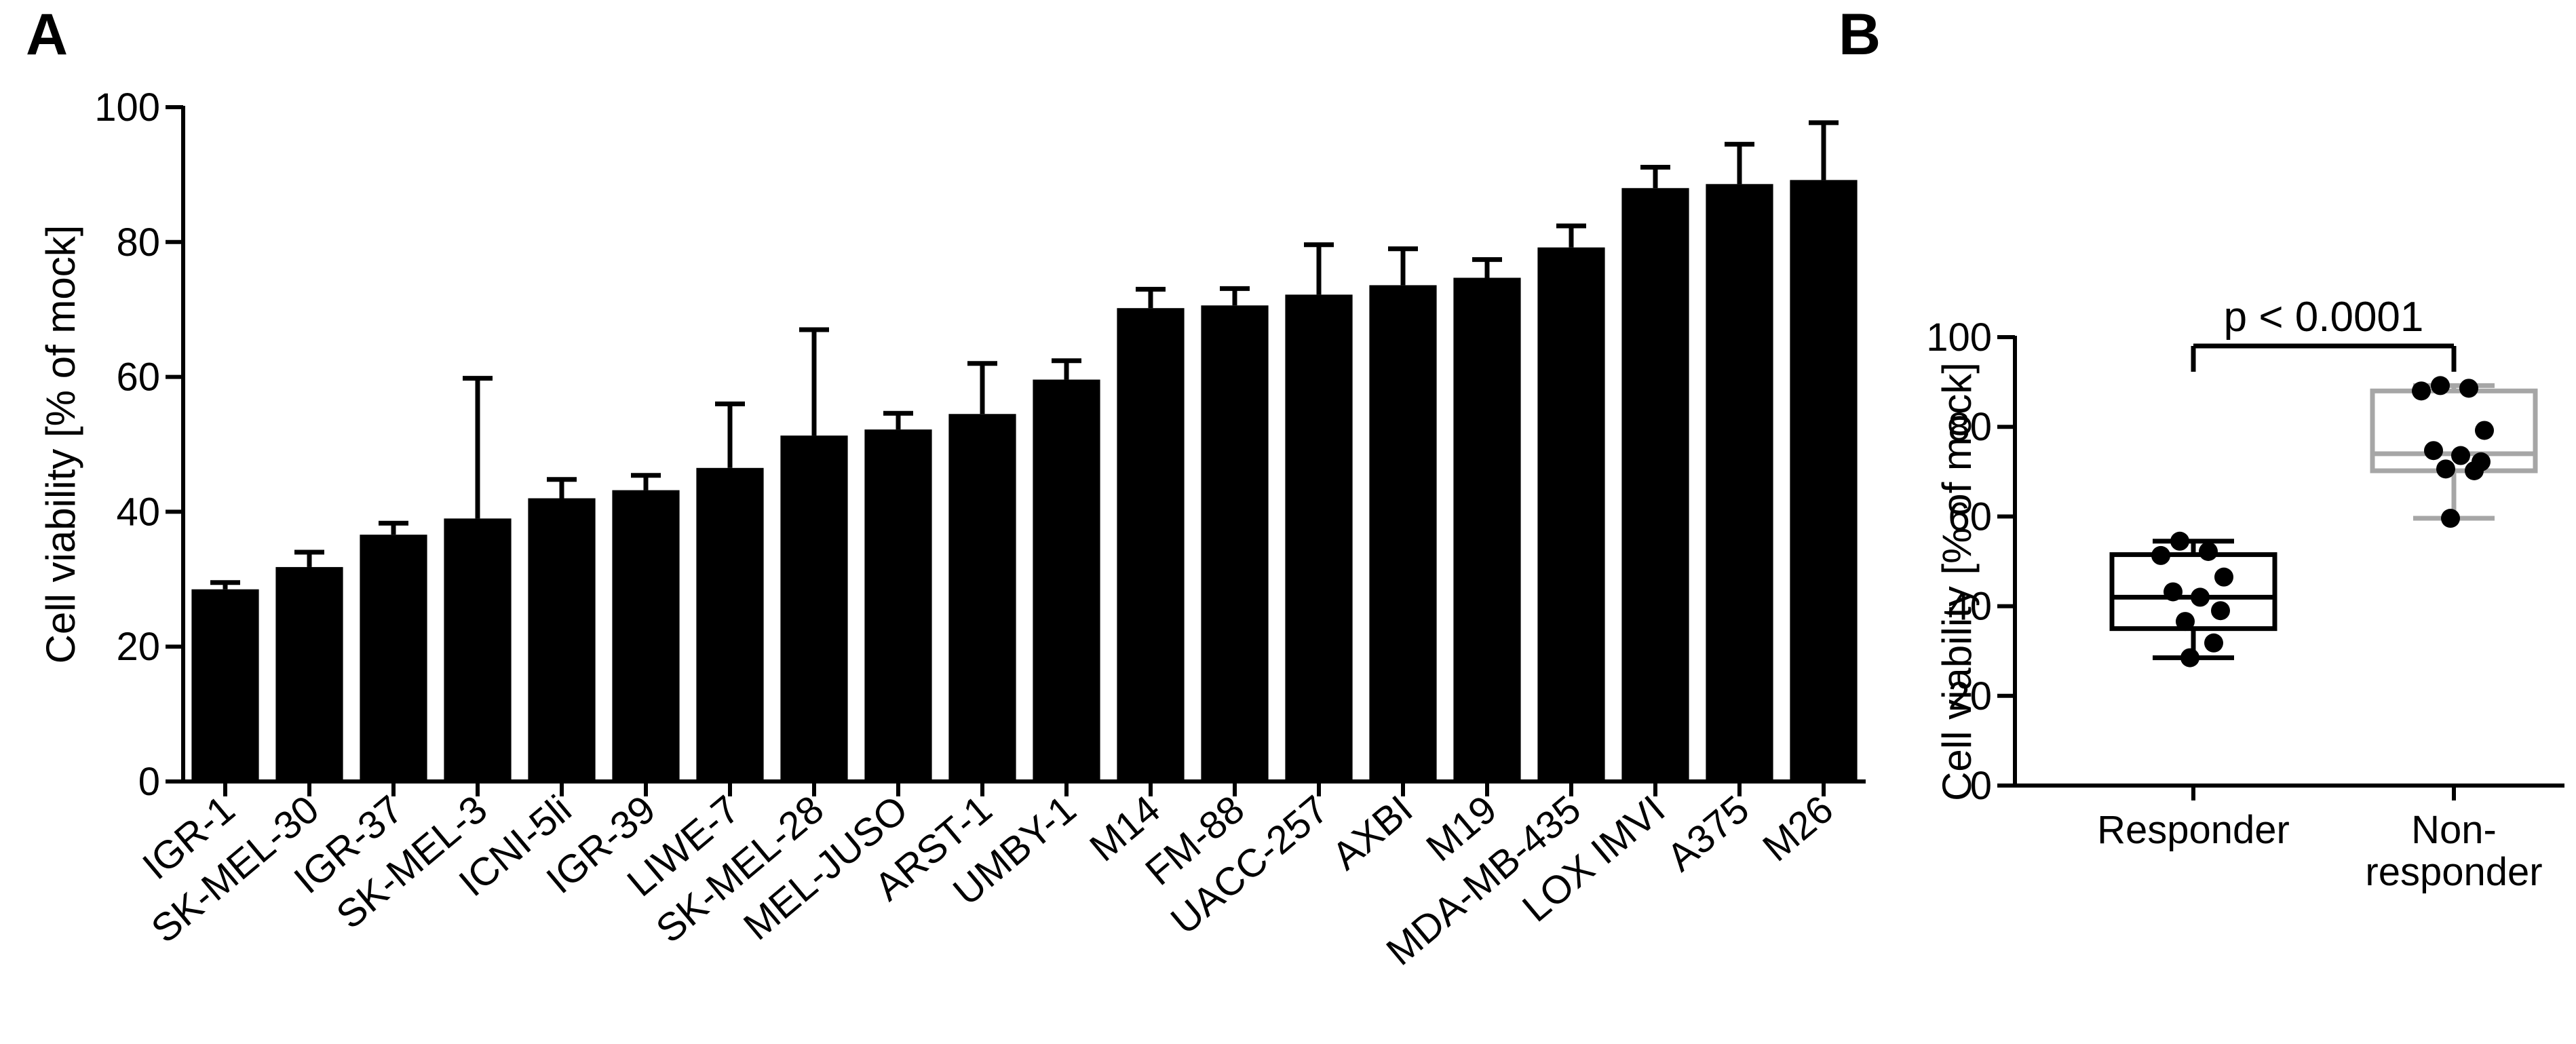 The height and width of the screenshot is (1044, 2576). What do you see at coordinates (2193, 830) in the screenshot?
I see `category-label: Responder` at bounding box center [2193, 830].